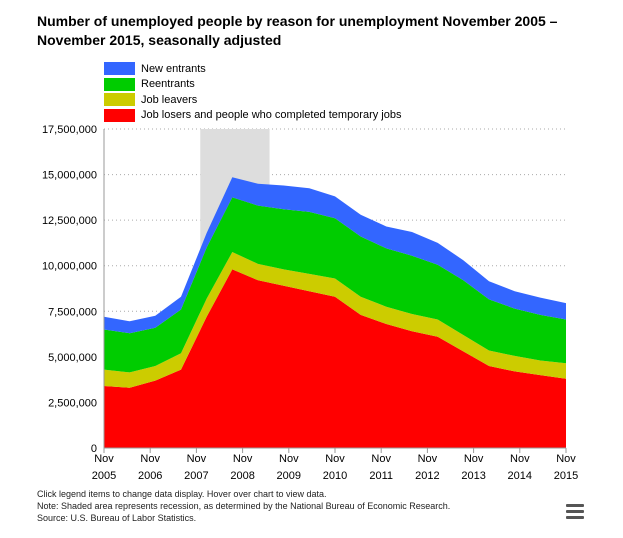 The height and width of the screenshot is (538, 623). Describe the element at coordinates (242, 476) in the screenshot. I see `x-tick-year: 2008` at that location.